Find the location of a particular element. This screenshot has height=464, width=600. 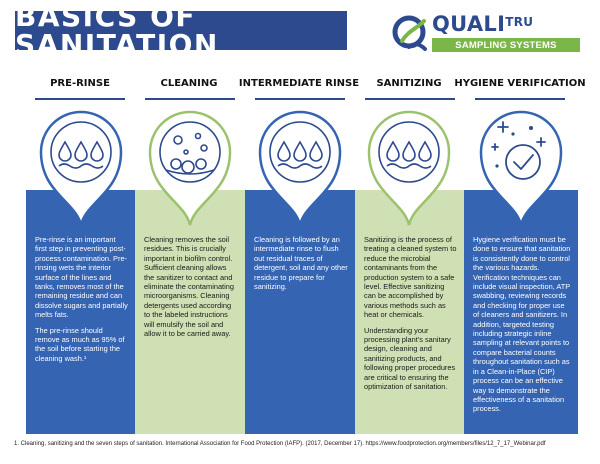

intermediate-rinse-pin is located at coordinates (300, 168).